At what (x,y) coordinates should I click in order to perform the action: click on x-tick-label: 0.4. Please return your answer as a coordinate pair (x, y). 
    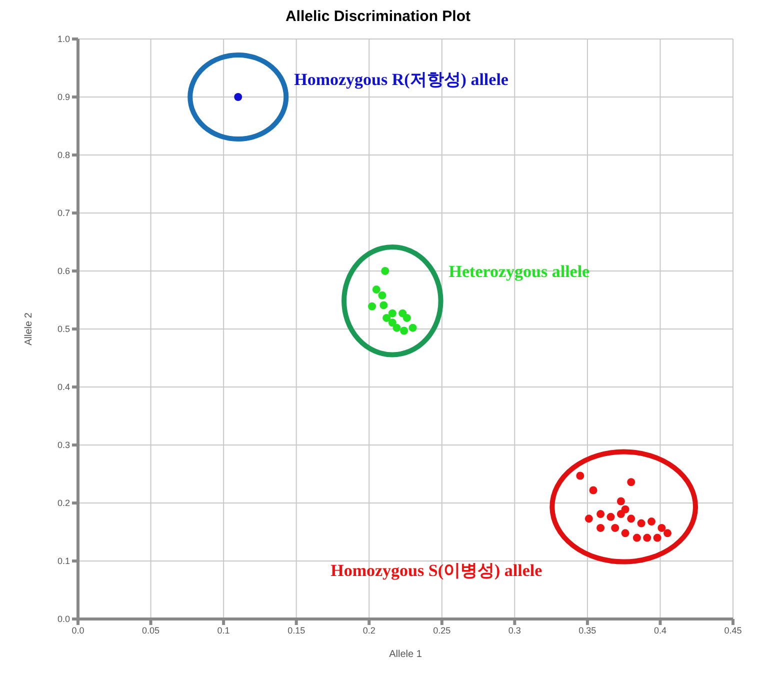
    Looking at the image, I should click on (660, 630).